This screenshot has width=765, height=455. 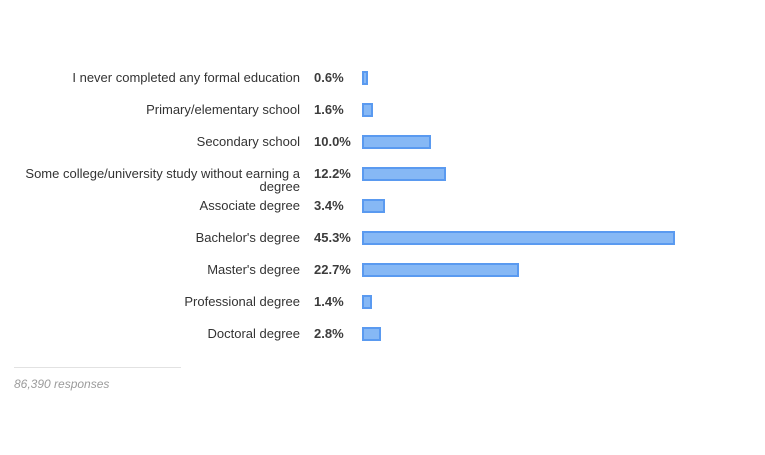 What do you see at coordinates (247, 237) in the screenshot?
I see `category-label: Bachelor's degree` at bounding box center [247, 237].